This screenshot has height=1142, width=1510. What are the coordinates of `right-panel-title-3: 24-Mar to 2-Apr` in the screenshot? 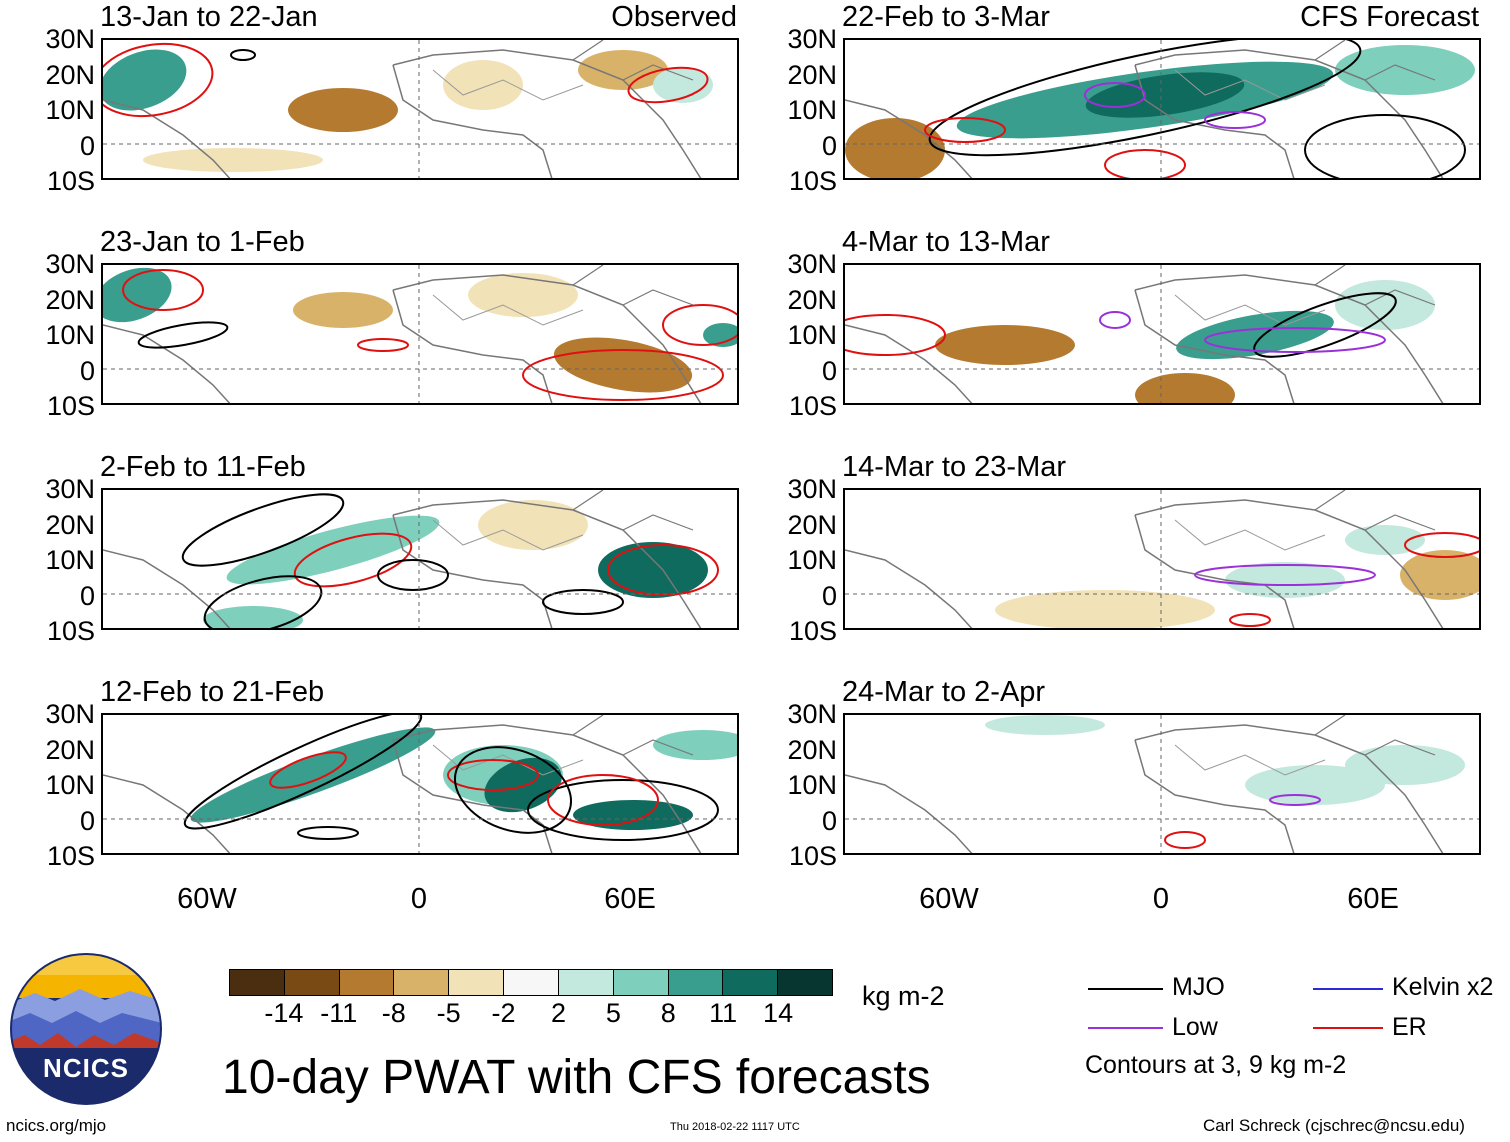 It's located at (944, 692).